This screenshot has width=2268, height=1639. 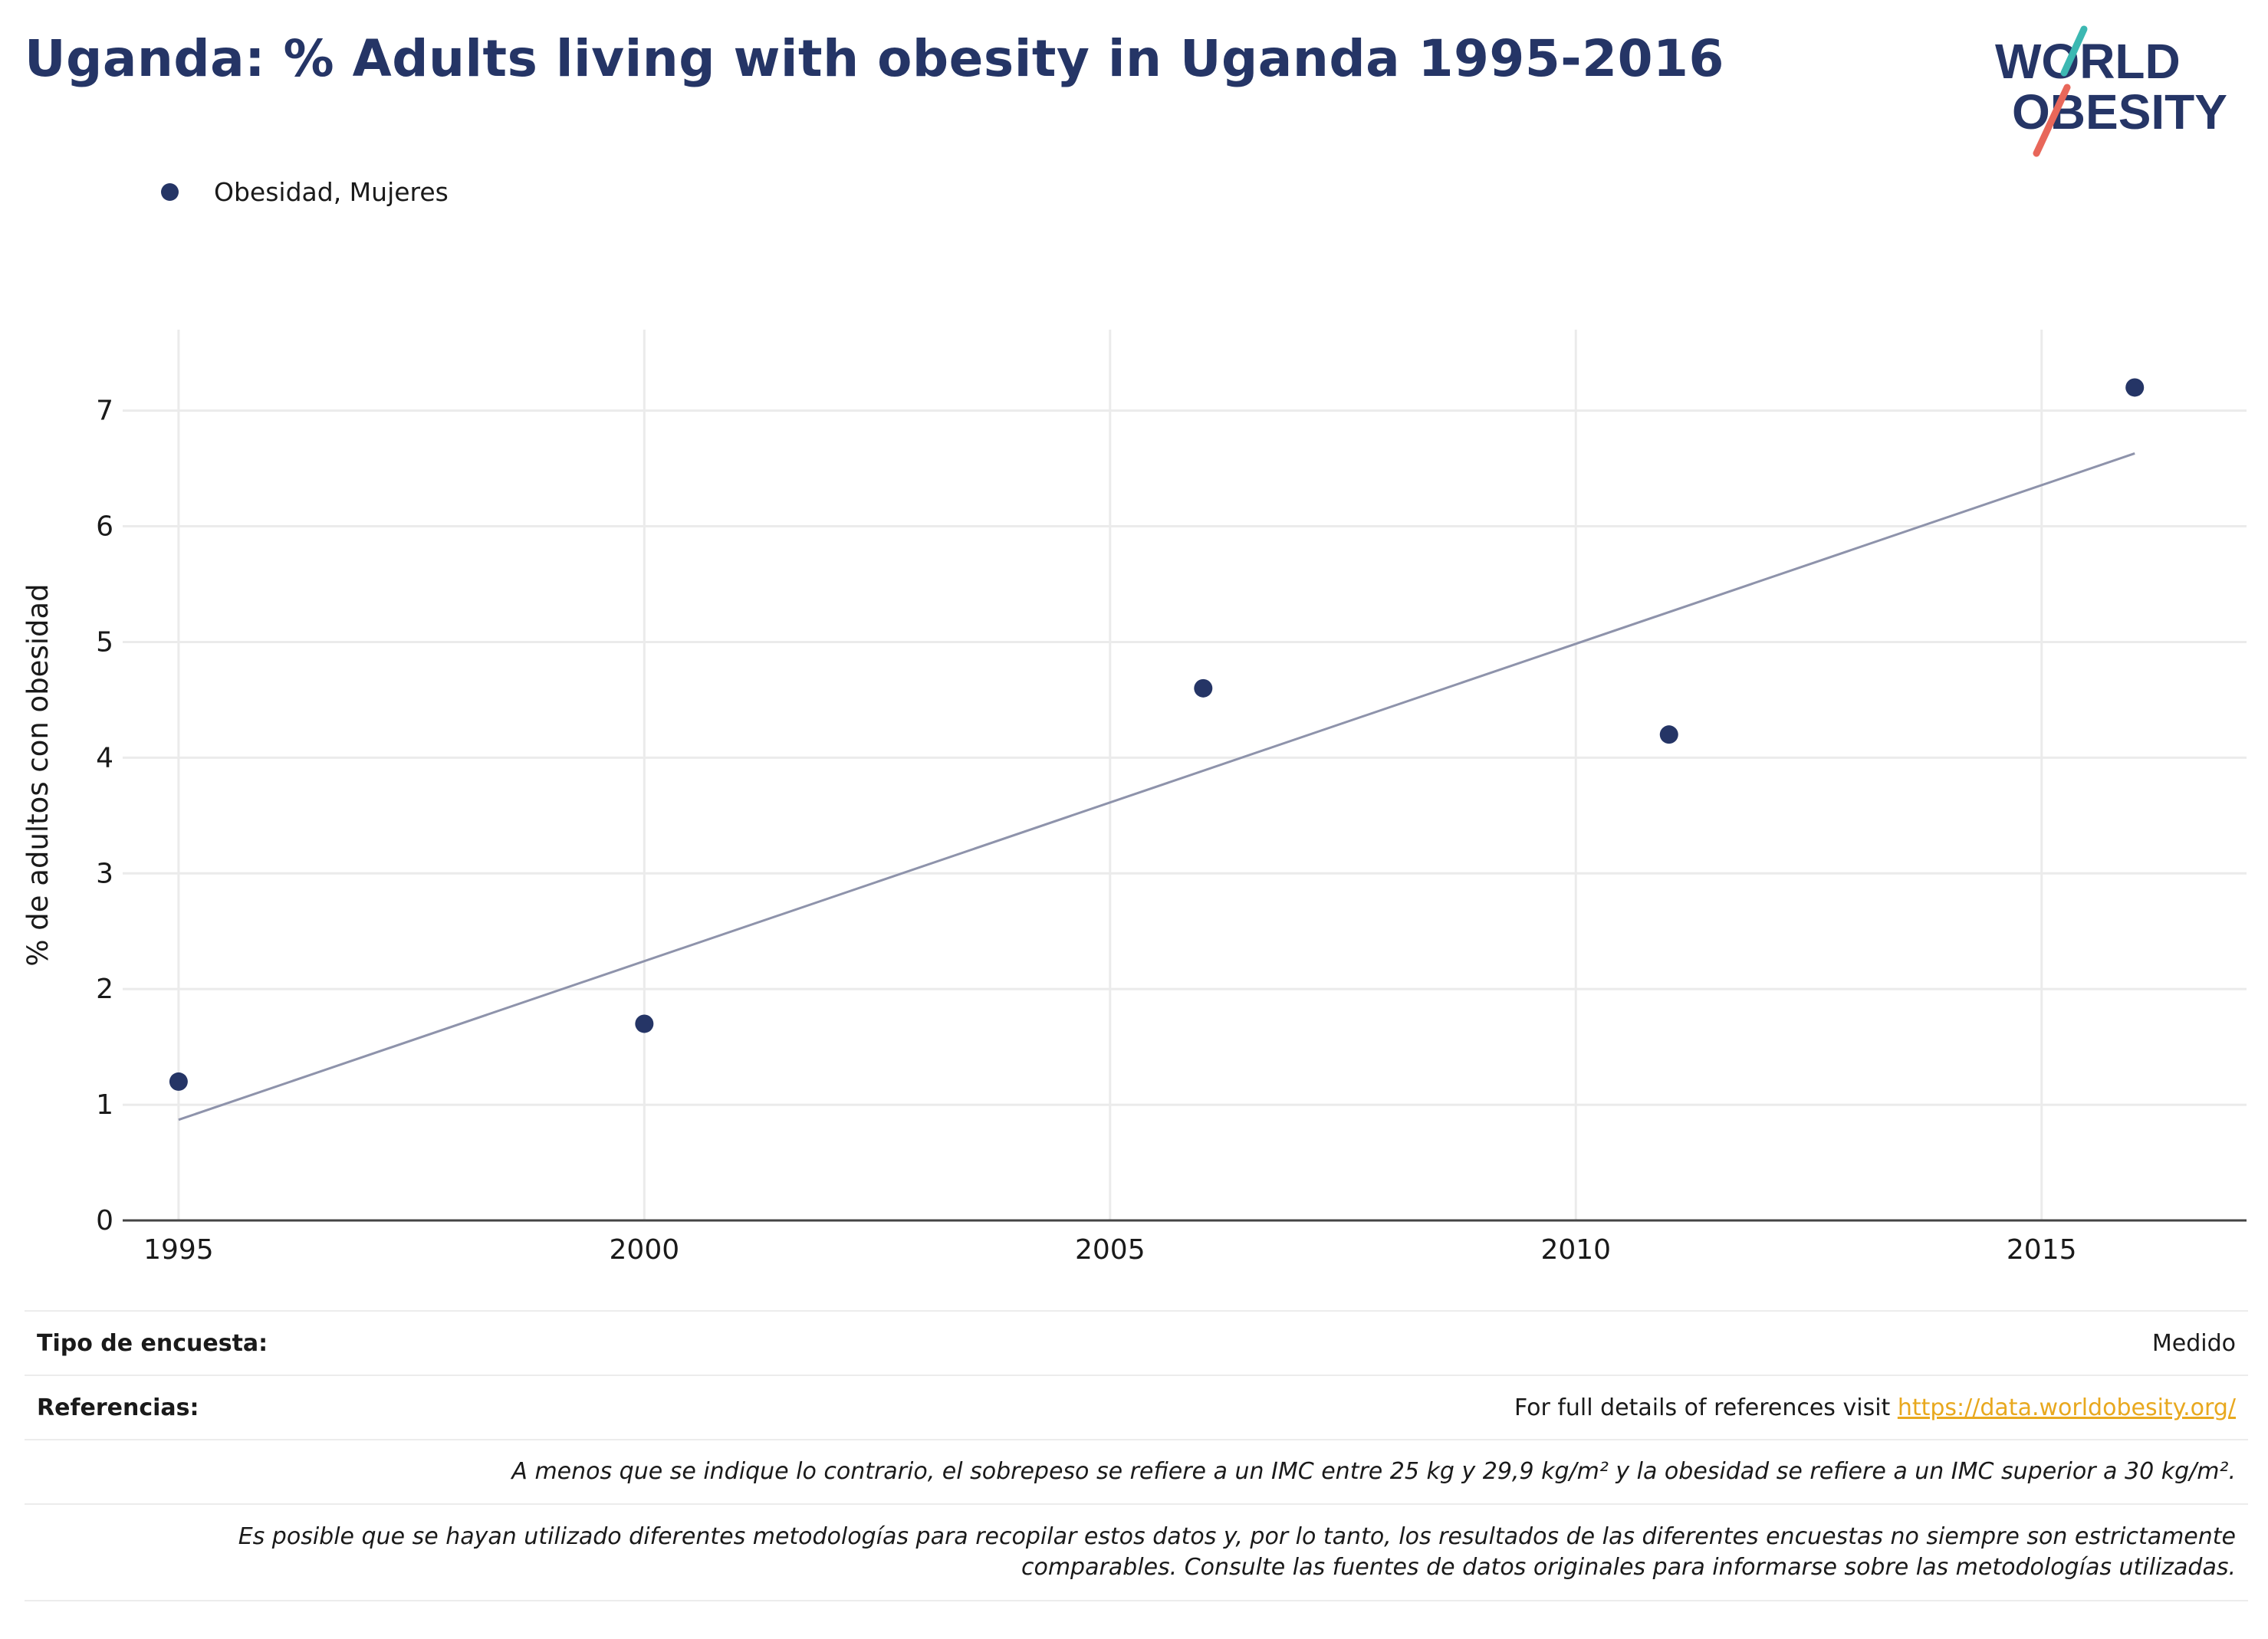 What do you see at coordinates (1575, 1250) in the screenshot?
I see `x-tick-label: 2010` at bounding box center [1575, 1250].